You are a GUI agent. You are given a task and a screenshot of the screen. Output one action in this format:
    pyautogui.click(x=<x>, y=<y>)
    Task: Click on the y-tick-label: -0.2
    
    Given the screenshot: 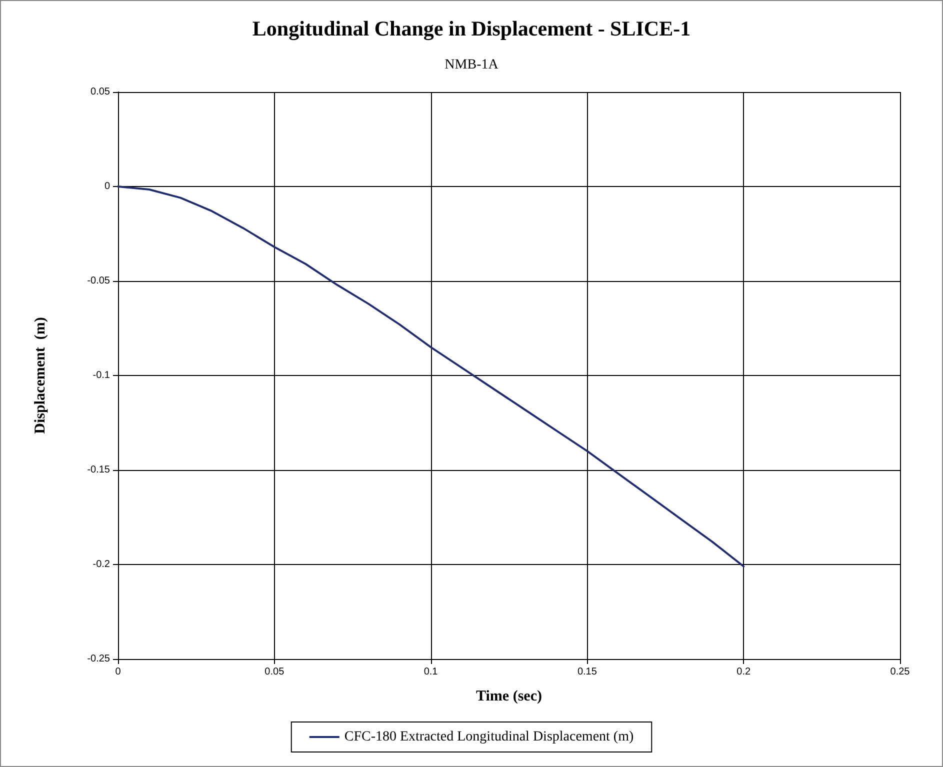 What is the action you would take?
    pyautogui.click(x=101, y=564)
    